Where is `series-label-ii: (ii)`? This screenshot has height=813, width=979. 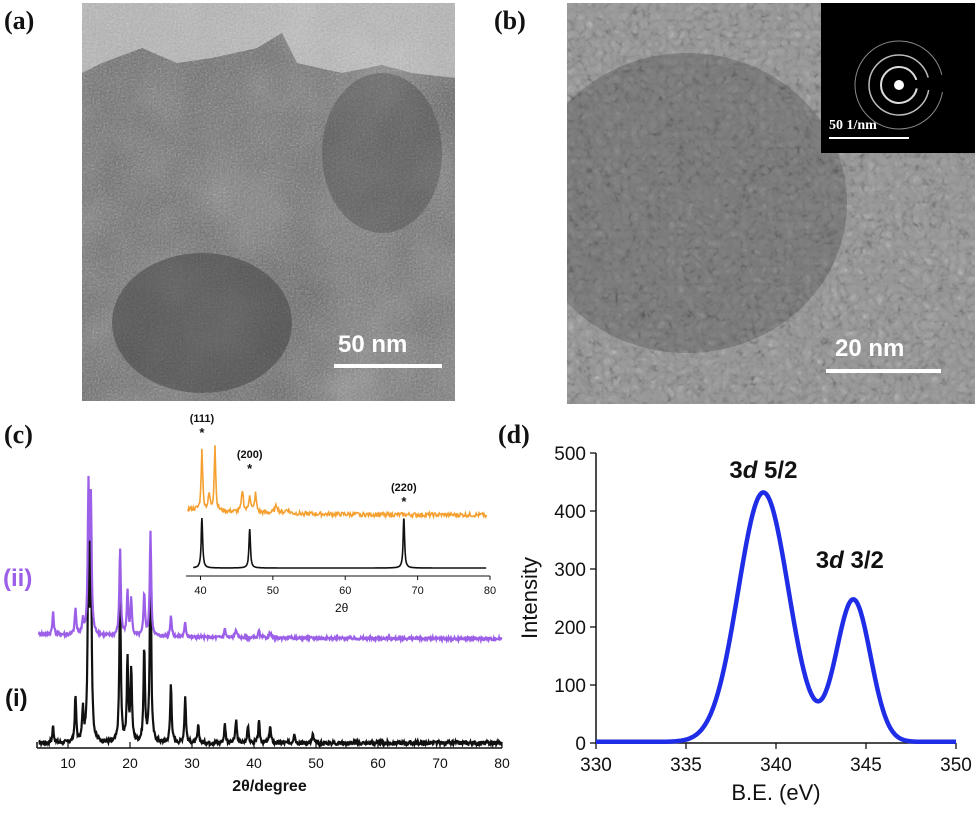
series-label-ii: (ii) is located at coordinates (17, 578).